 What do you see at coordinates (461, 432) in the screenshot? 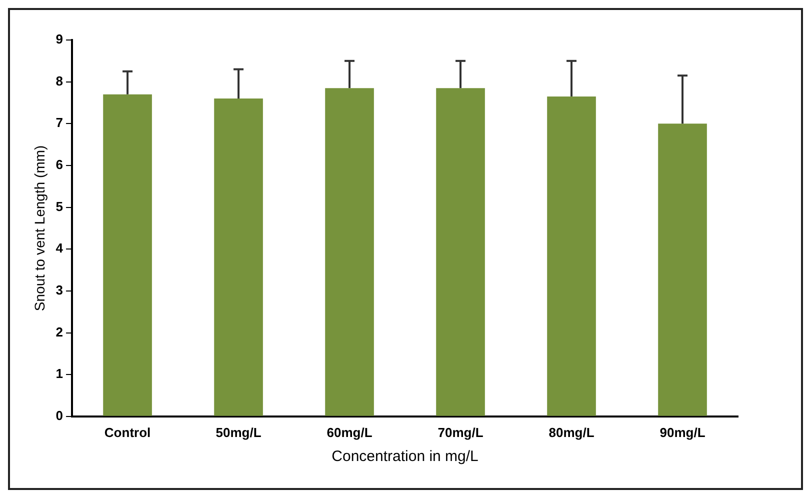
I see `x-tick-label: 70mg/L` at bounding box center [461, 432].